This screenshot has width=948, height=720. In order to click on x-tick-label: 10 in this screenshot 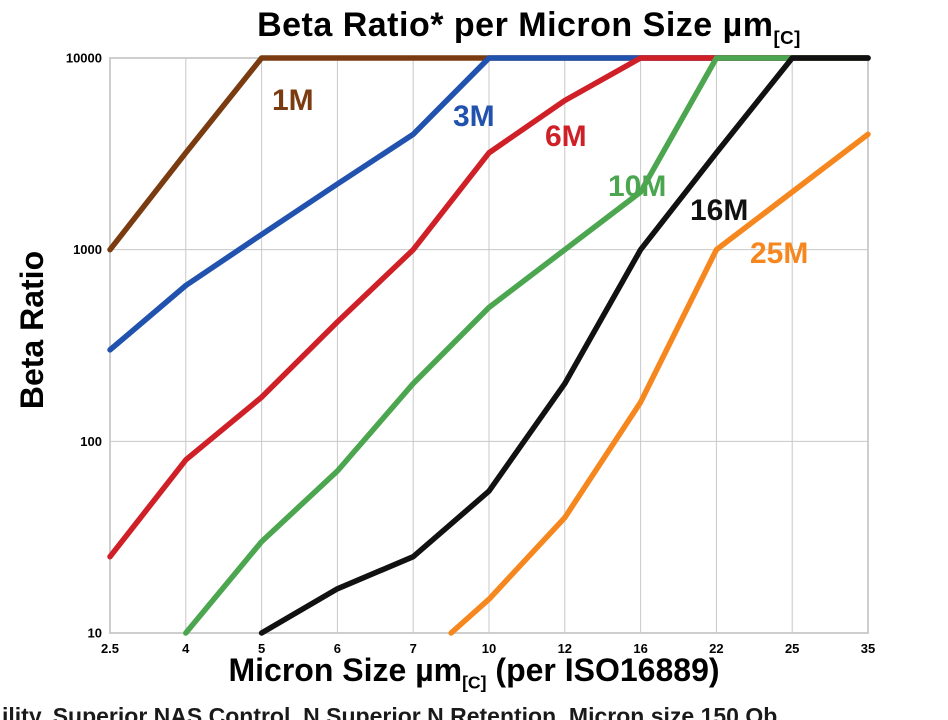, I will do `click(489, 648)`.